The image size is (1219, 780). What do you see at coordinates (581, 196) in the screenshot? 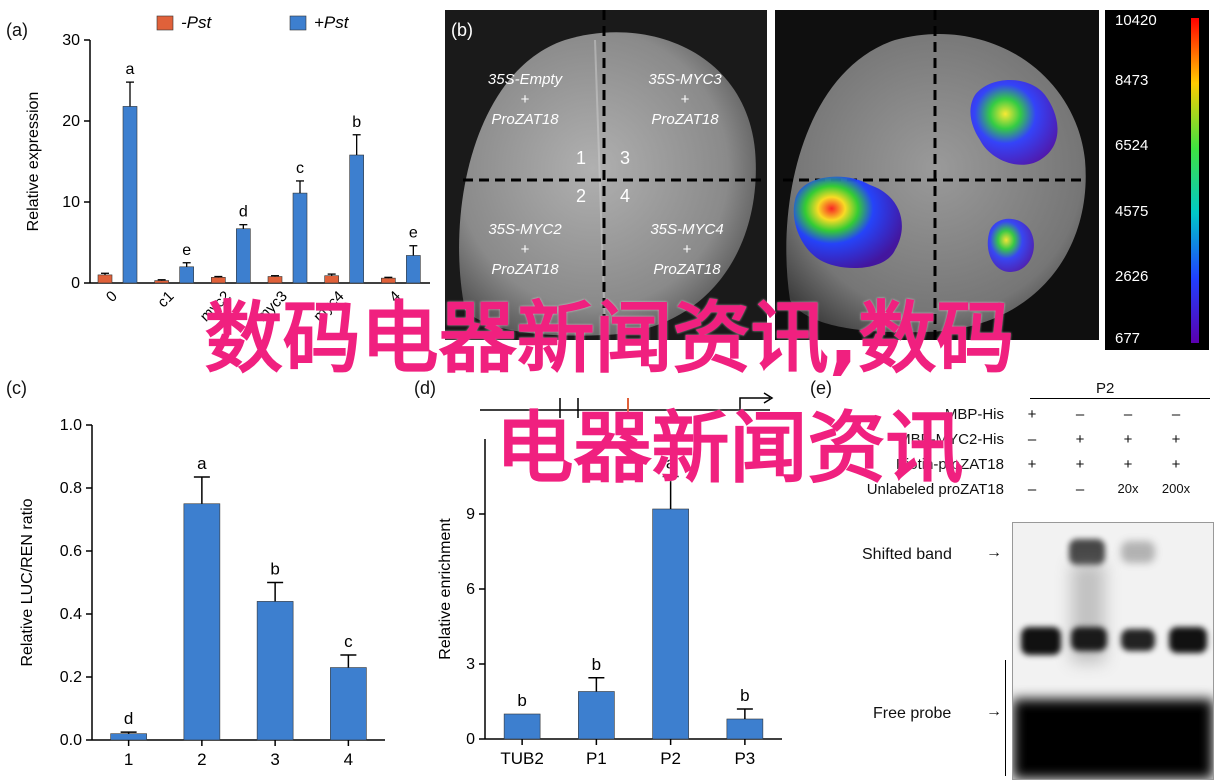
I see `quadrant-number-2: 2` at bounding box center [581, 196].